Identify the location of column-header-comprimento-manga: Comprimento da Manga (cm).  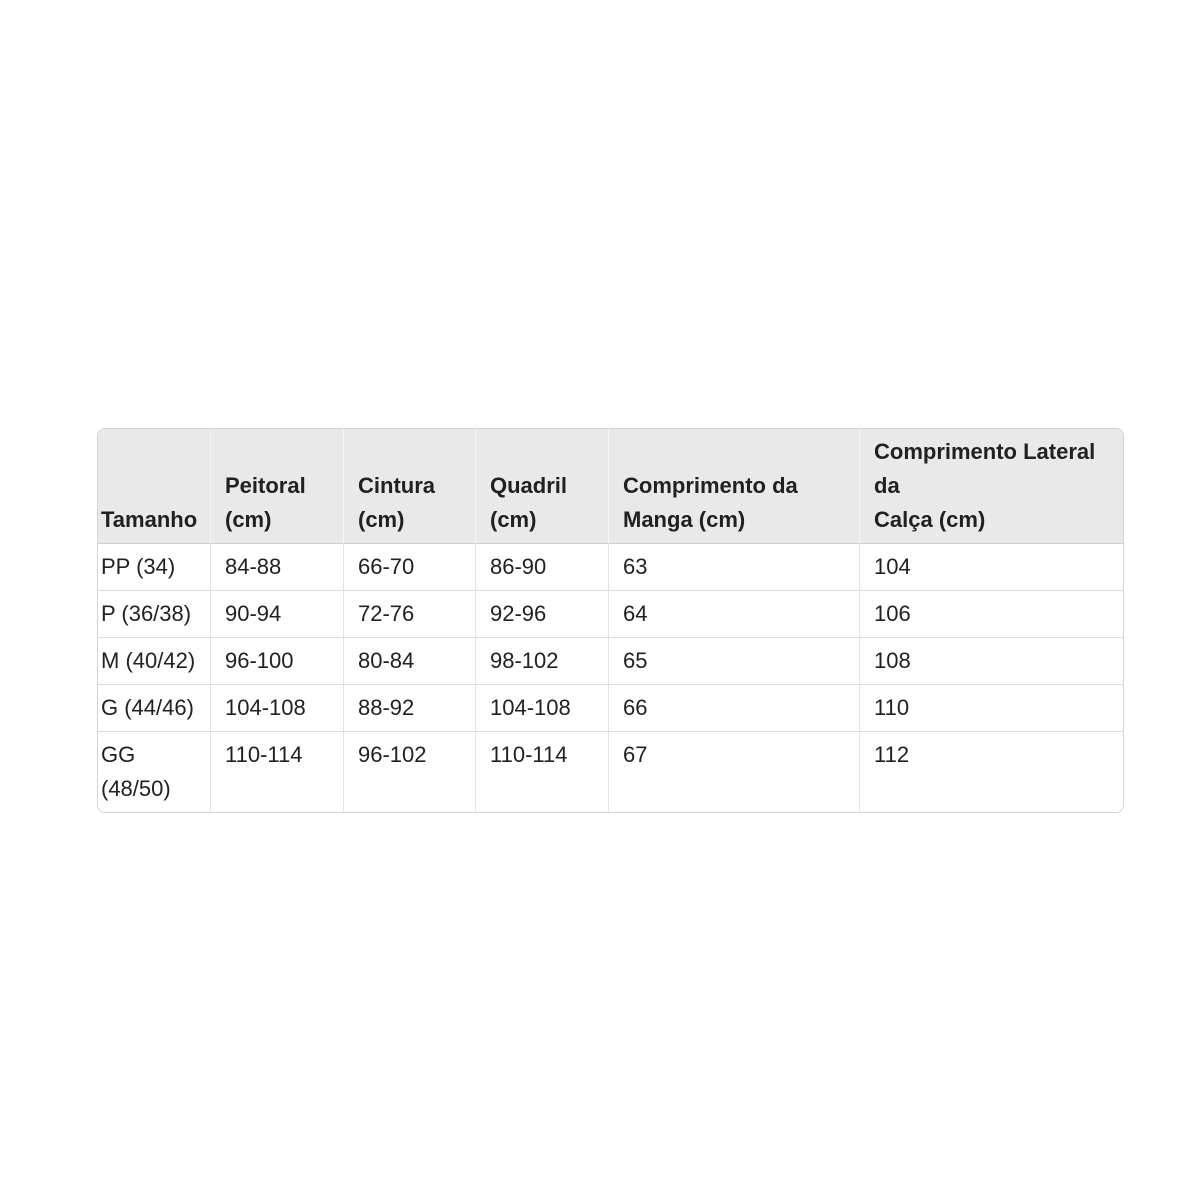
(733, 486).